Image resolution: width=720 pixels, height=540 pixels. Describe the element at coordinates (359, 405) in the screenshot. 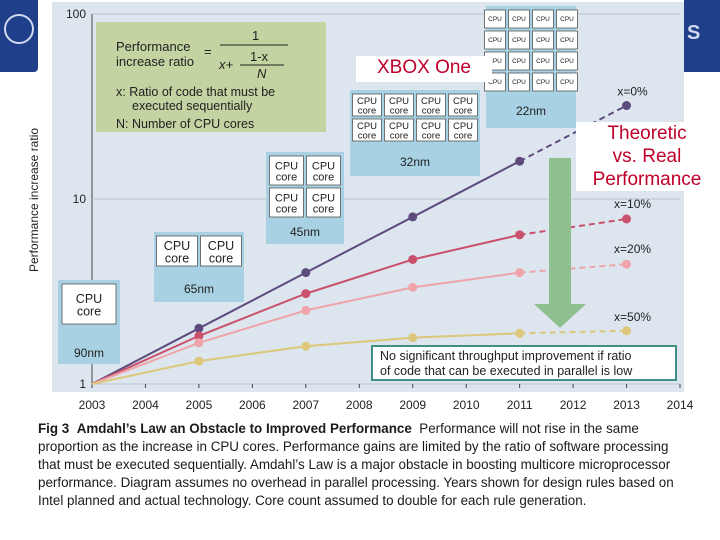

I see `x-tick-label: 2008` at that location.